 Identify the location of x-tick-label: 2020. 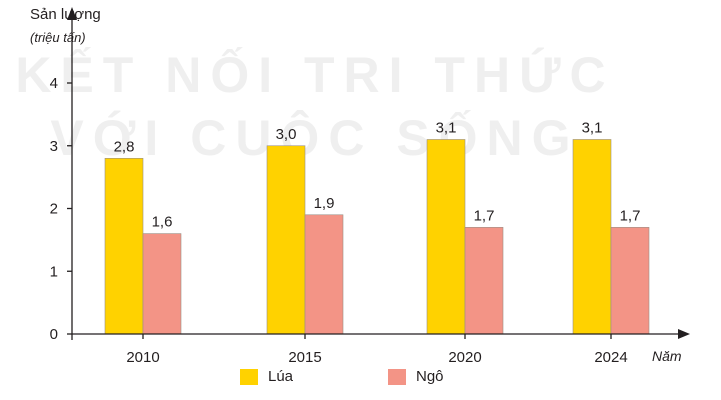
(464, 357).